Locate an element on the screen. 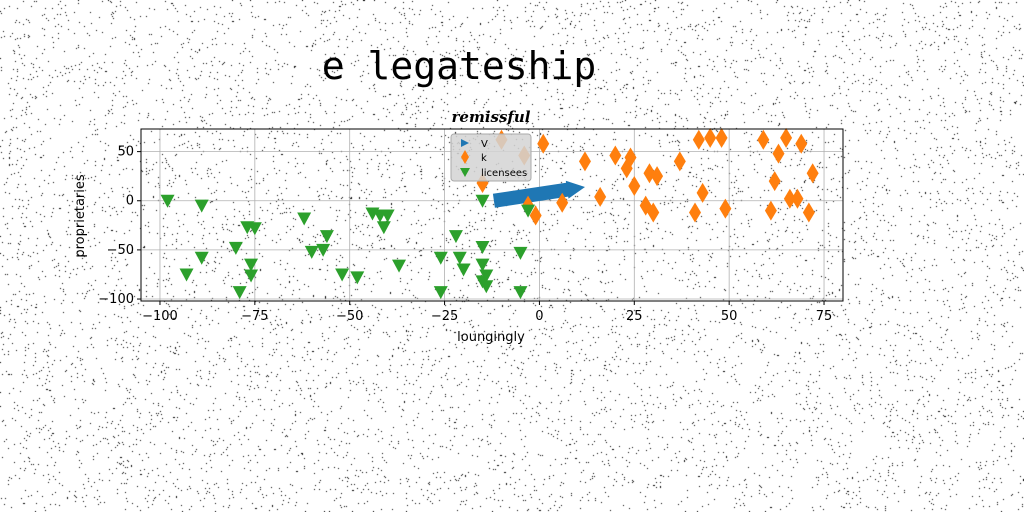  x-tick-label: −50 is located at coordinates (349, 316).